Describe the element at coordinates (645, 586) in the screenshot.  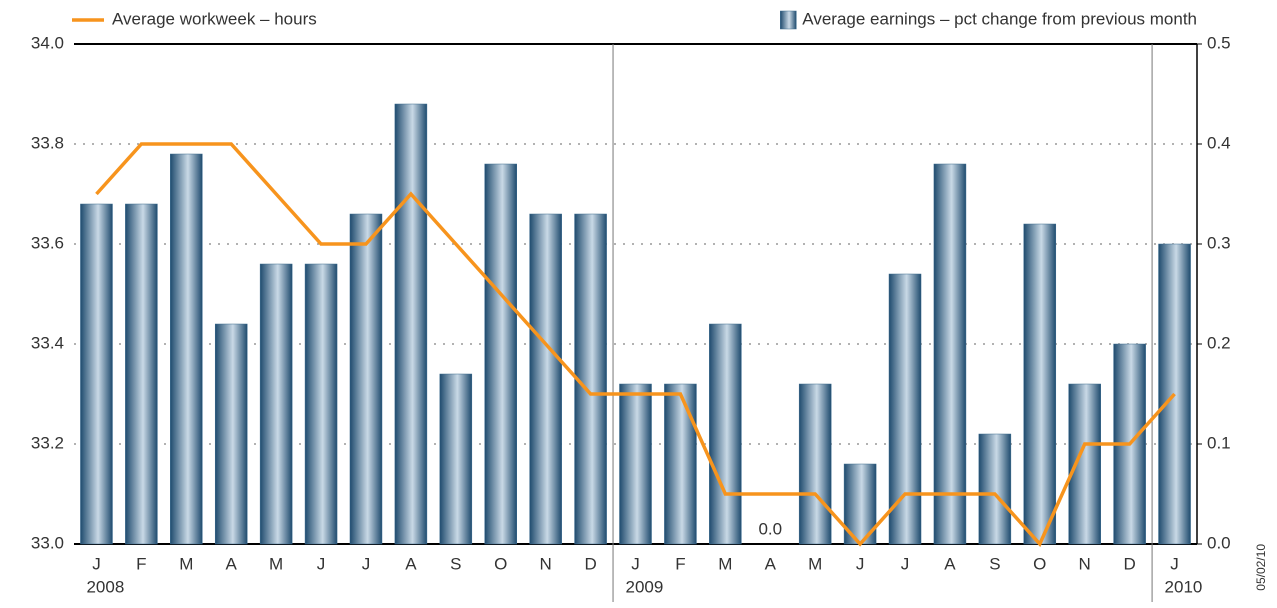
I see `year-label: 2009` at that location.